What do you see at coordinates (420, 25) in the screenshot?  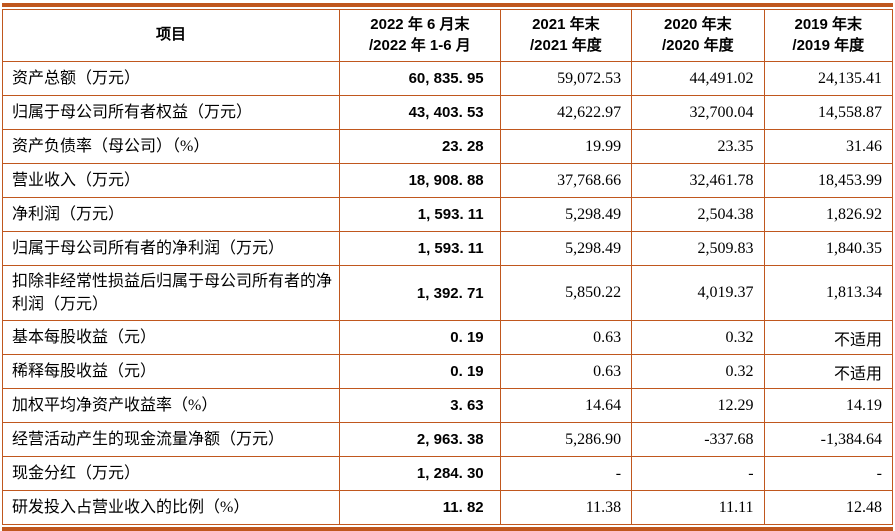 I see `header-period-2022-line1: 2022 年 6 月末` at bounding box center [420, 25].